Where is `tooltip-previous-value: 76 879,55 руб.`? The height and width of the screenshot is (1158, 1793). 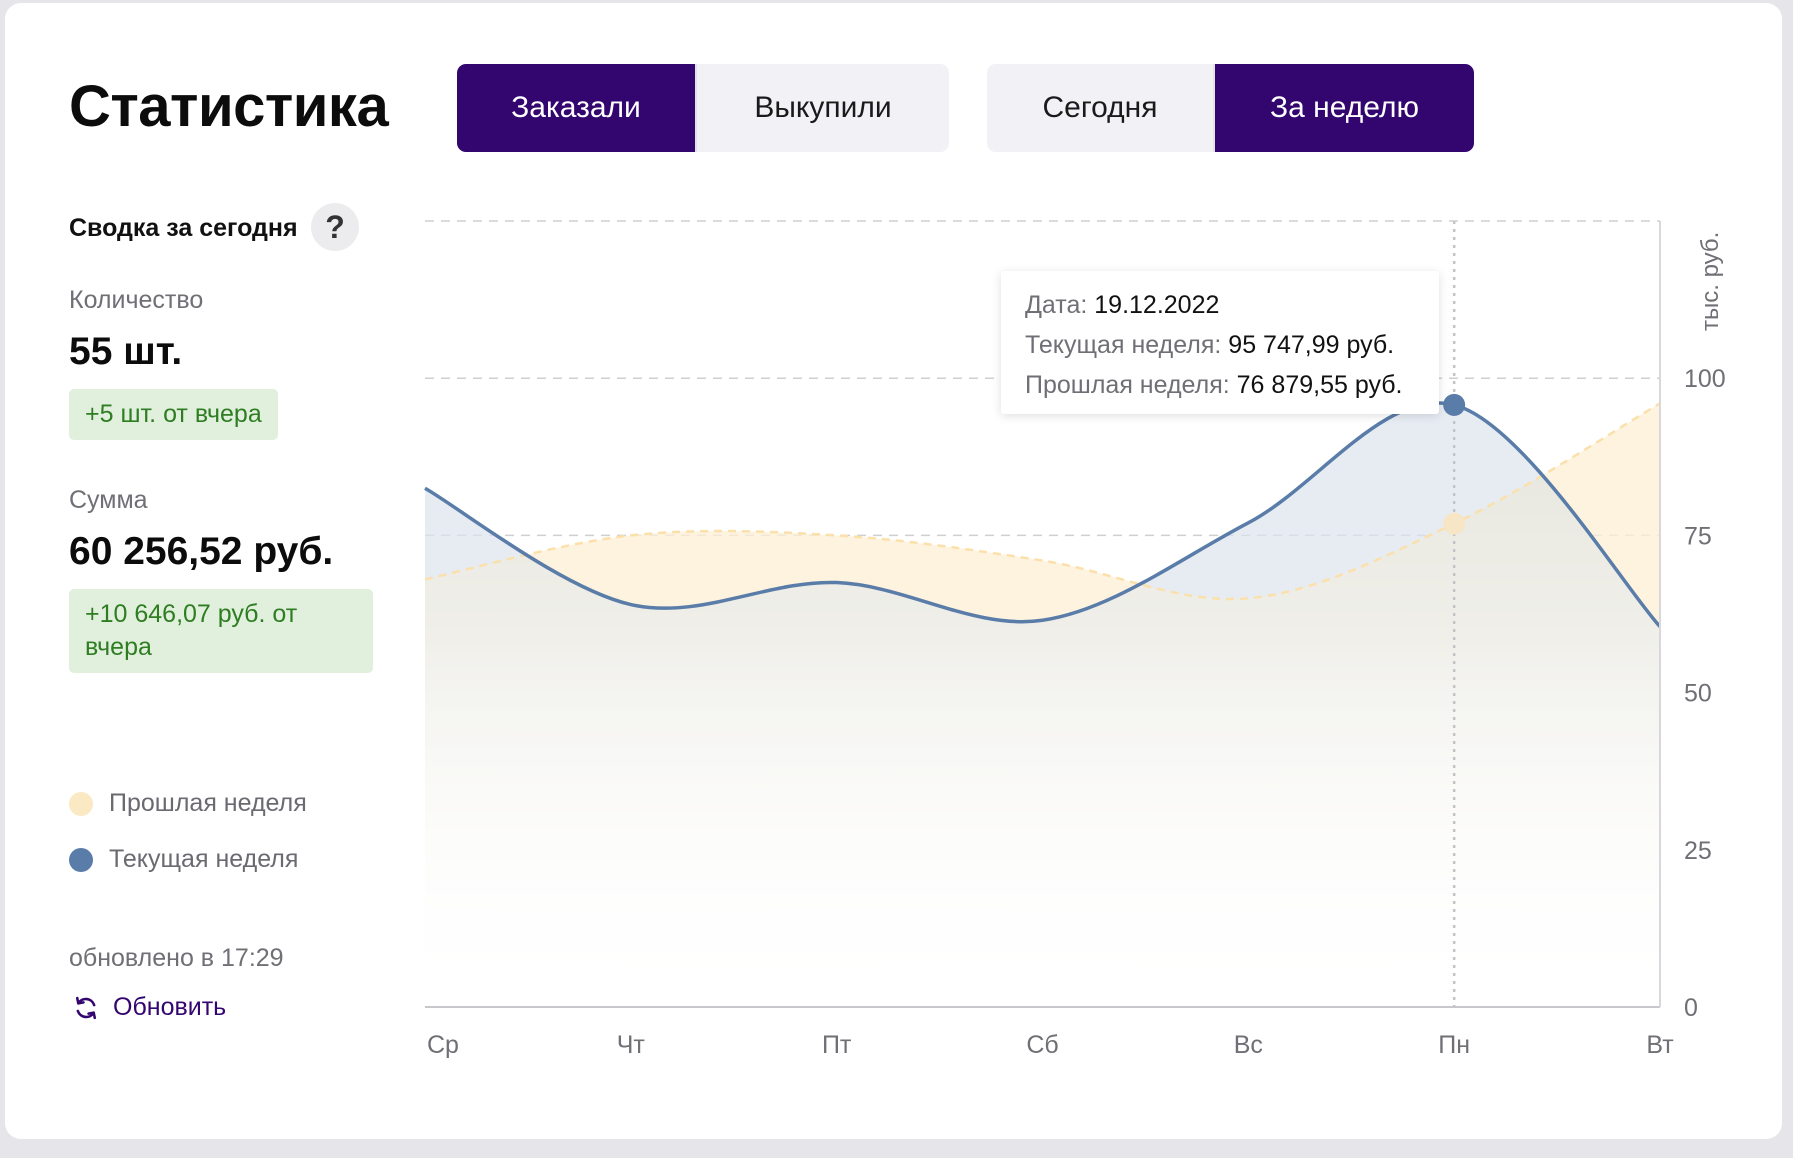 tooltip-previous-value: 76 879,55 руб. is located at coordinates (1319, 385).